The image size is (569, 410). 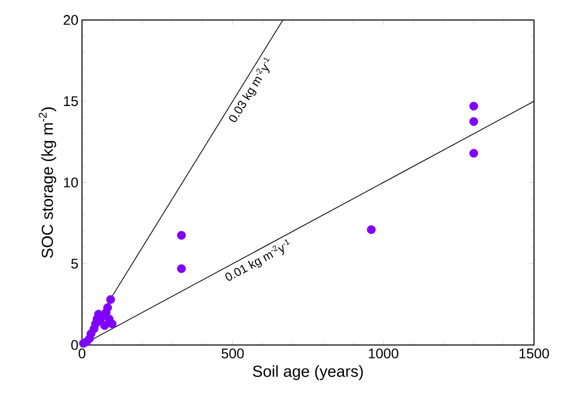 I want to click on y-tick-label: 15, so click(x=71, y=101).